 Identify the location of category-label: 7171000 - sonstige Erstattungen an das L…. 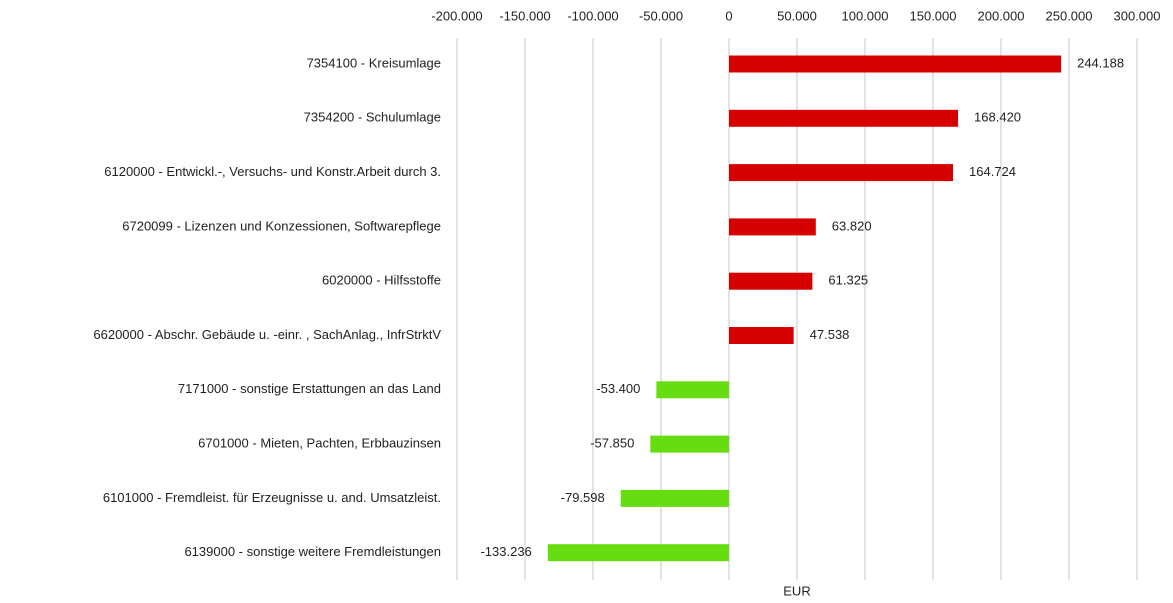
(309, 388).